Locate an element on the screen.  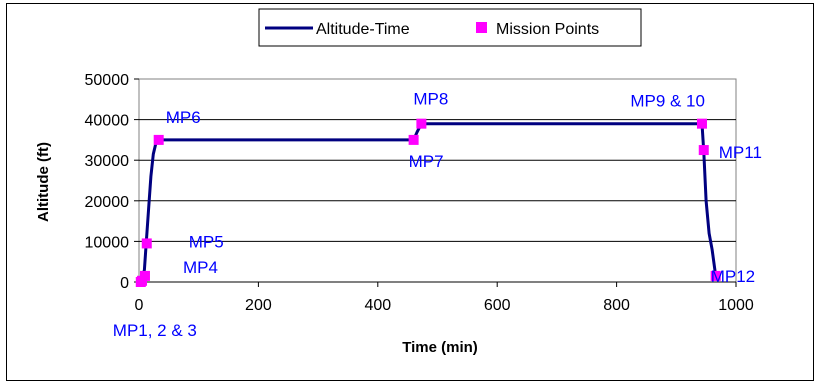
x-axis-title: Time (min) is located at coordinates (440, 347).